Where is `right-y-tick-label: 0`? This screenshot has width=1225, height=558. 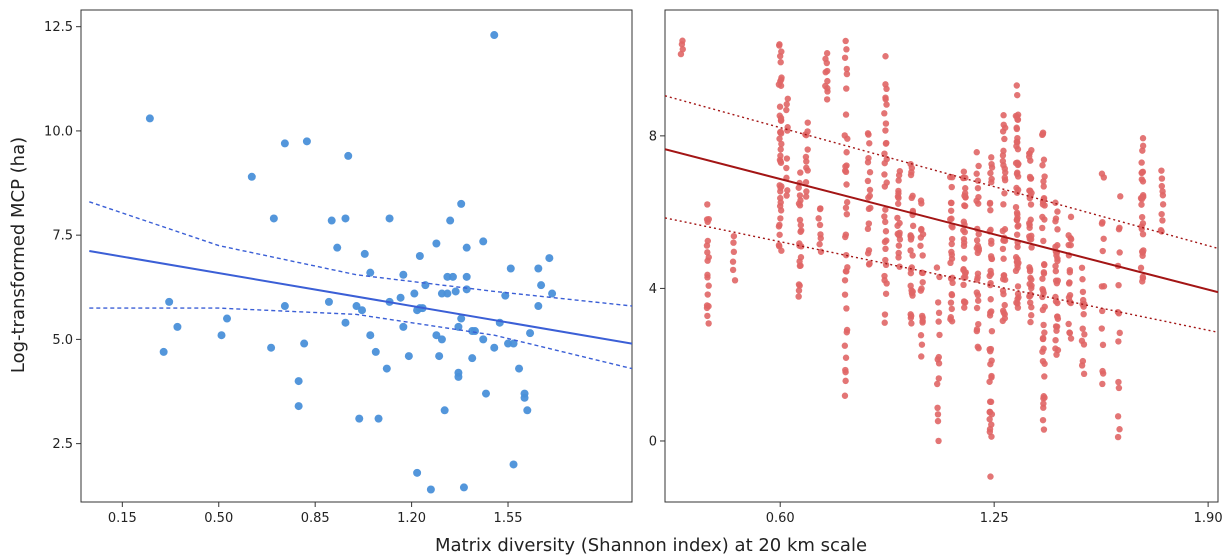 right-y-tick-label: 0 is located at coordinates (653, 441).